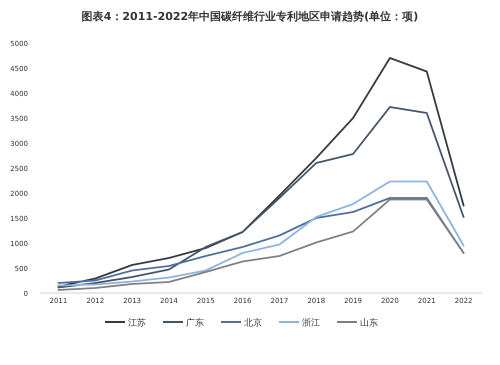 The image size is (500, 365). Describe the element at coordinates (250, 16) in the screenshot. I see `chart-title: 图表4：2011-2022年中国碳纤维行业专利地区申请趋势(单位：项)` at that location.